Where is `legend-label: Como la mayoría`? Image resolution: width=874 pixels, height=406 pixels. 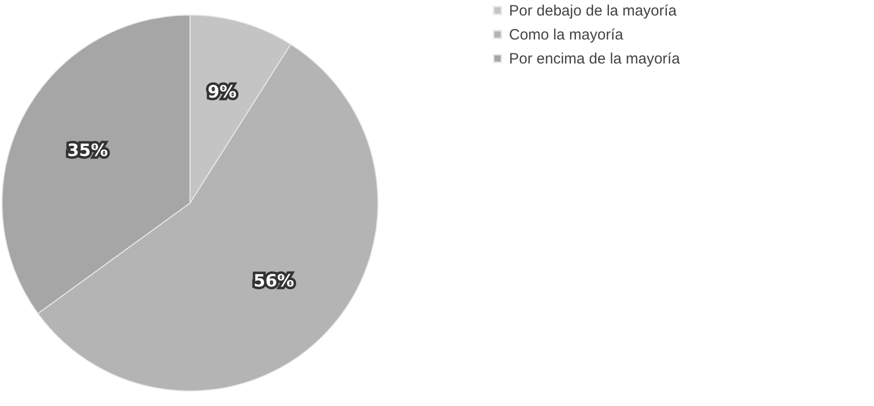
legend-label: Como la mayoría is located at coordinates (566, 35).